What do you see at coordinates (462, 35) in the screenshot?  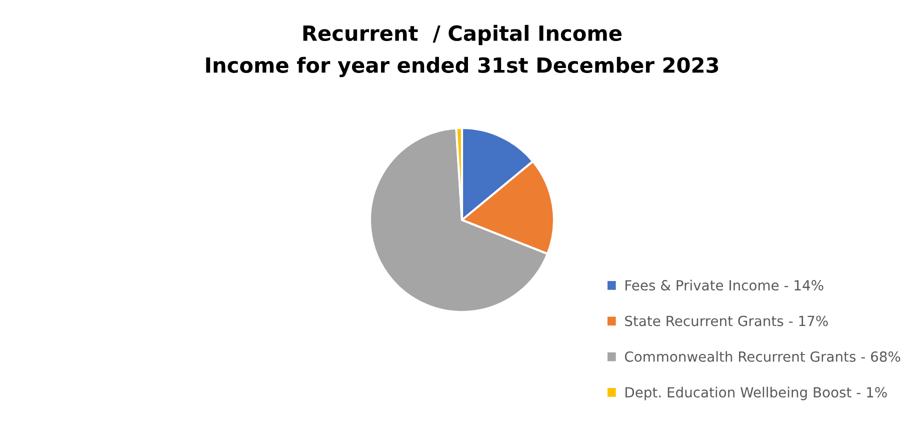 I see `chart-title: Recurrent / Capital Income` at bounding box center [462, 35].